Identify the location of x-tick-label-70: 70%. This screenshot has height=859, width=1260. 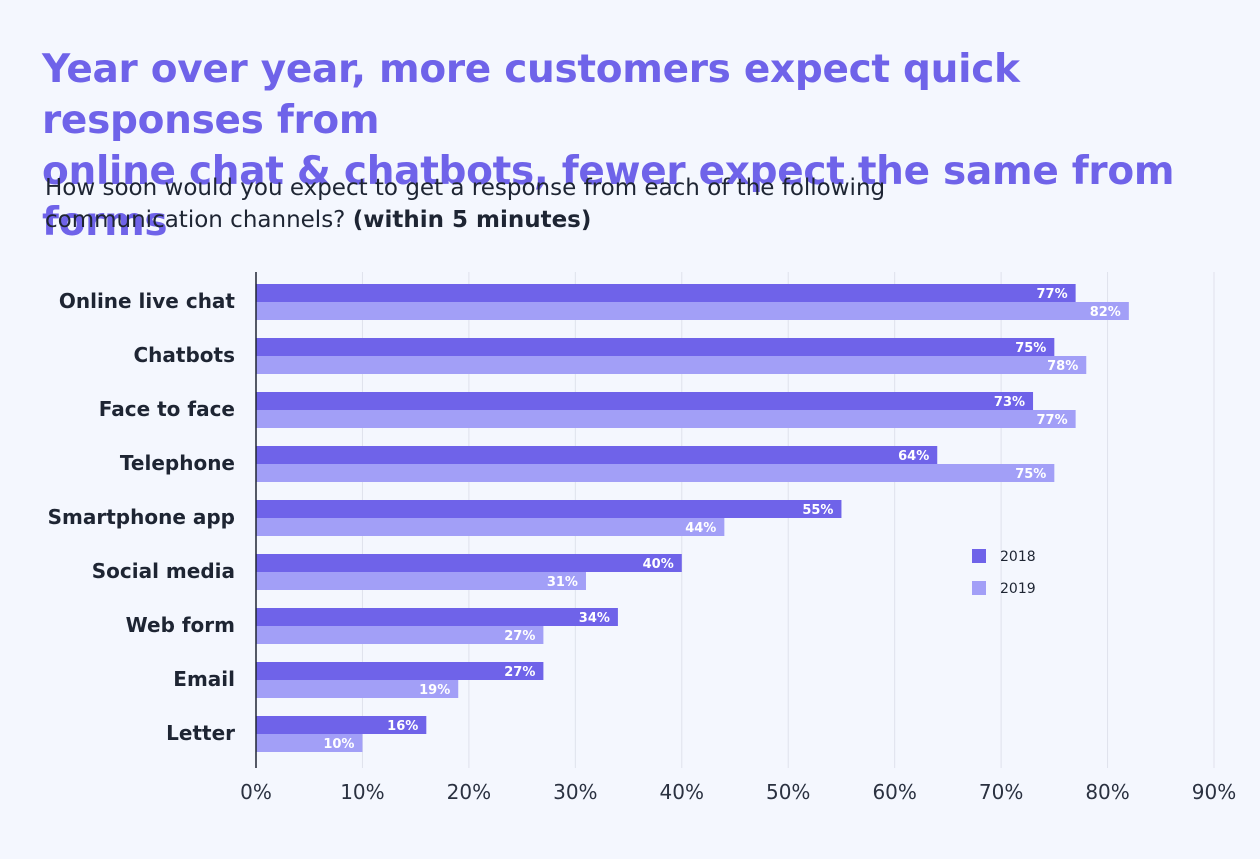
(1001, 792).